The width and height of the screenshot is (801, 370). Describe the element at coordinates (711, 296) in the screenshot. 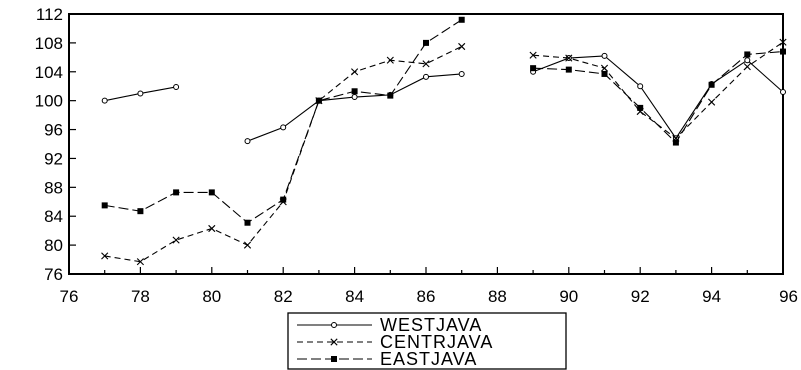

I see `x-tick-label: 94` at that location.